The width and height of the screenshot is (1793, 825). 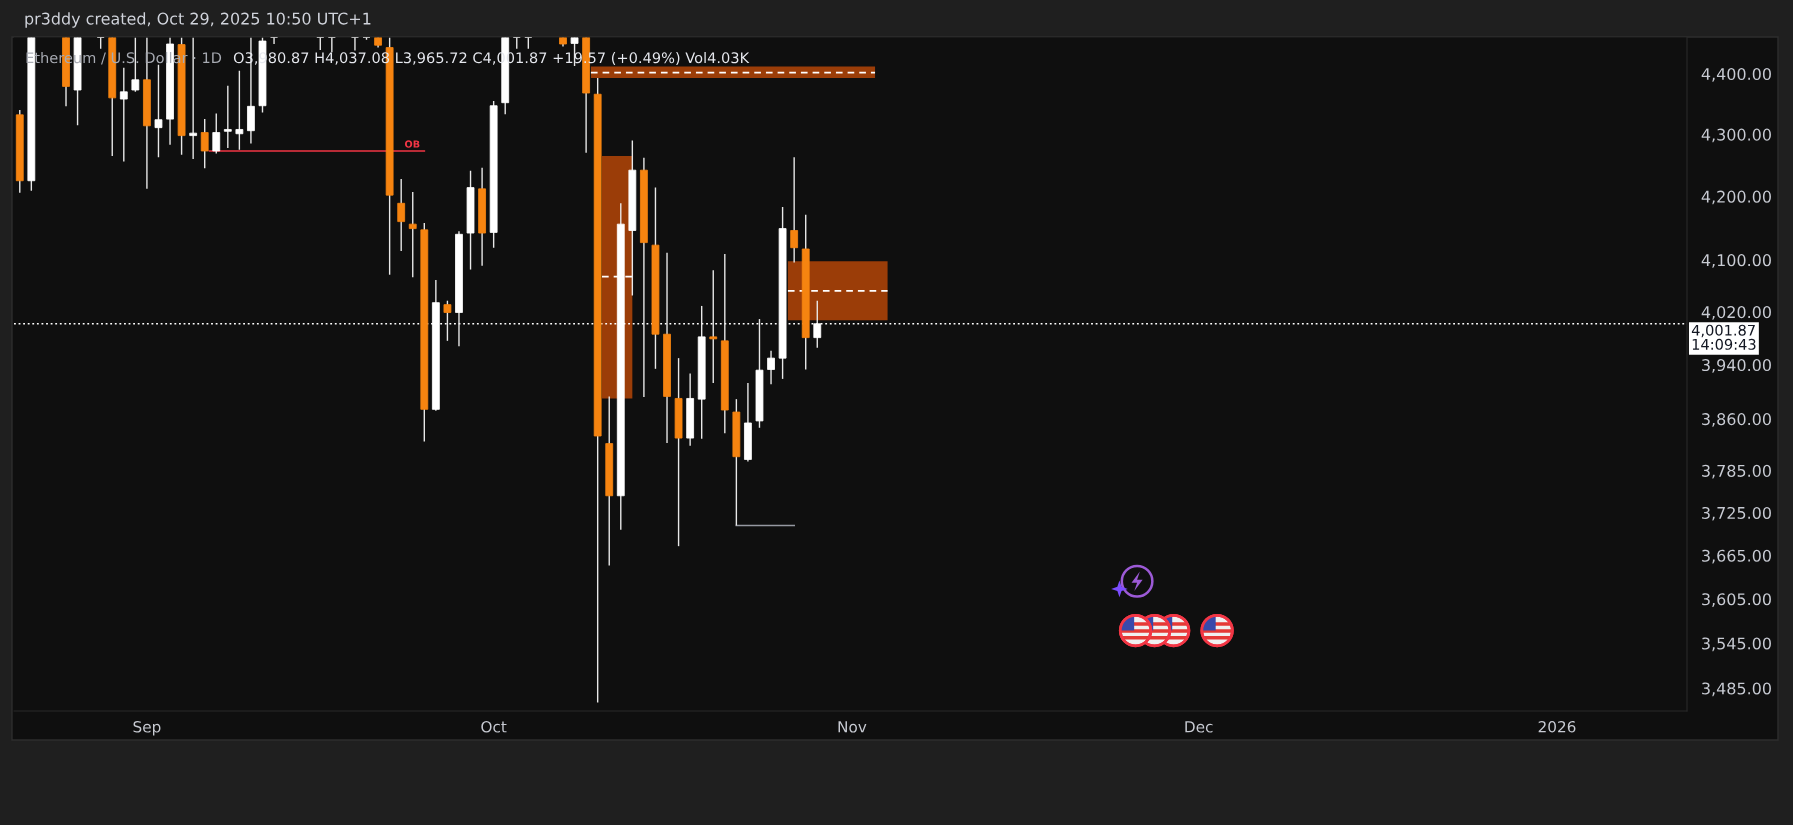 What do you see at coordinates (1736, 313) in the screenshot?
I see `y-tick-label: 4,020.00` at bounding box center [1736, 313].